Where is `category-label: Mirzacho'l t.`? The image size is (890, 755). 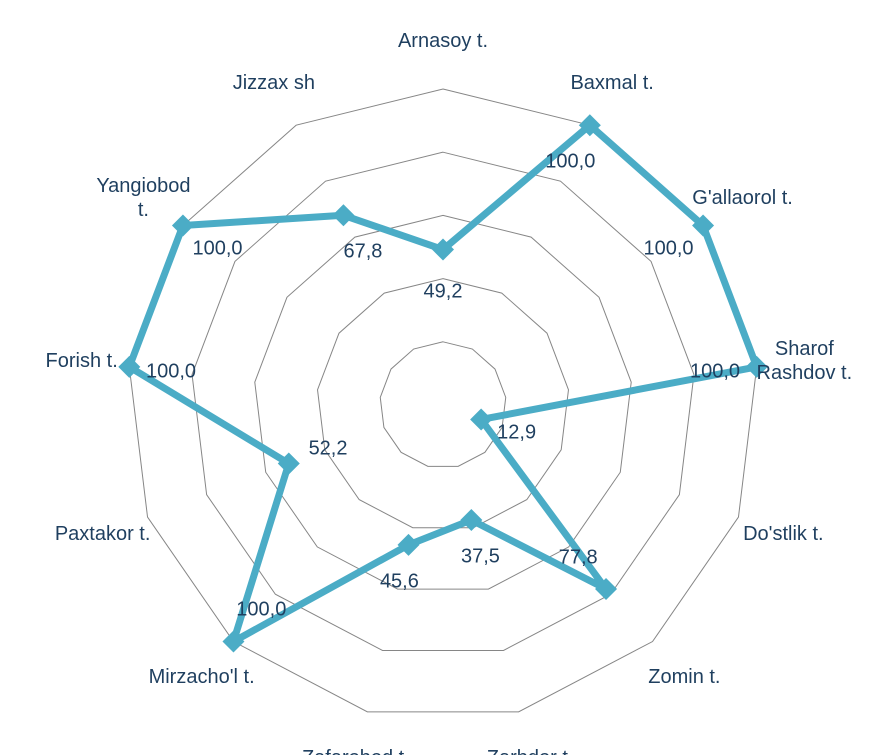 category-label: Mirzacho'l t. is located at coordinates (201, 677).